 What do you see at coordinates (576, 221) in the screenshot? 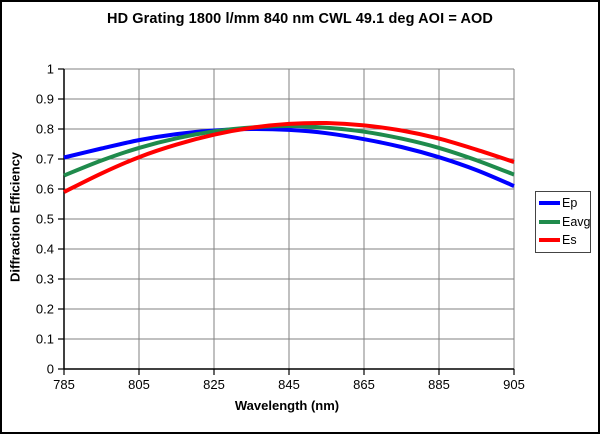
I see `legend-label-eavg: Eavg` at bounding box center [576, 221].